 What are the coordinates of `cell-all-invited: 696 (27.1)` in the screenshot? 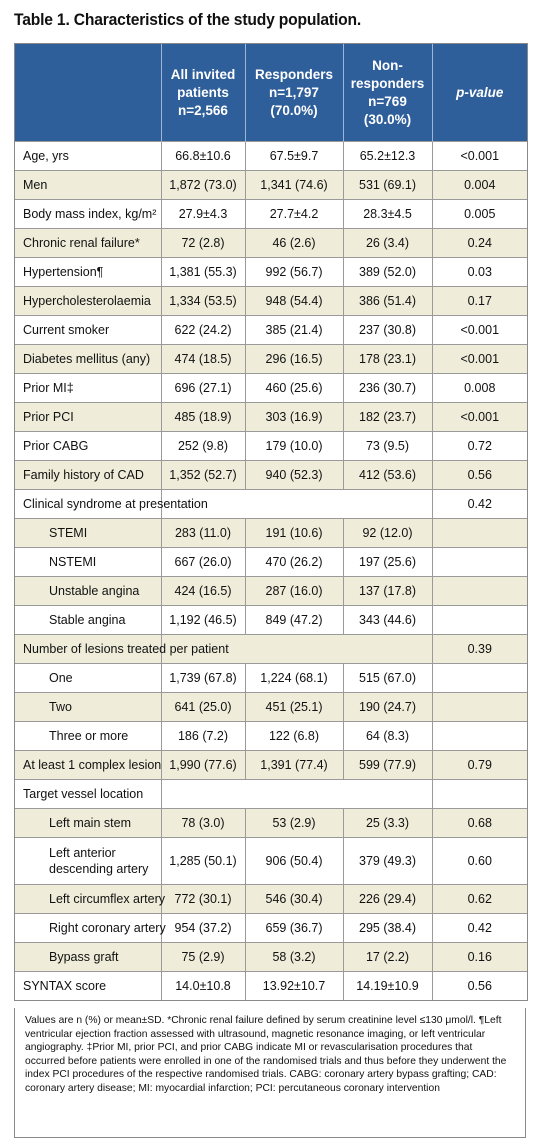 It's located at (202, 388).